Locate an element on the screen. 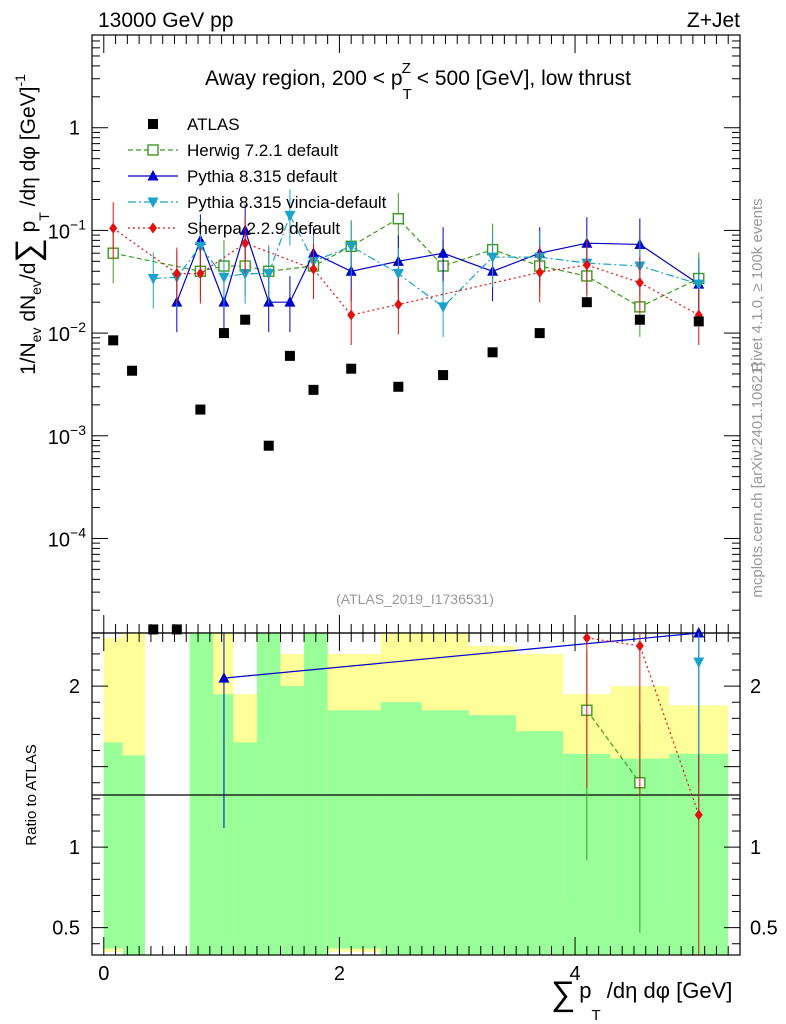 The width and height of the screenshot is (786, 1024). x-tick-label: 2 is located at coordinates (339, 974).